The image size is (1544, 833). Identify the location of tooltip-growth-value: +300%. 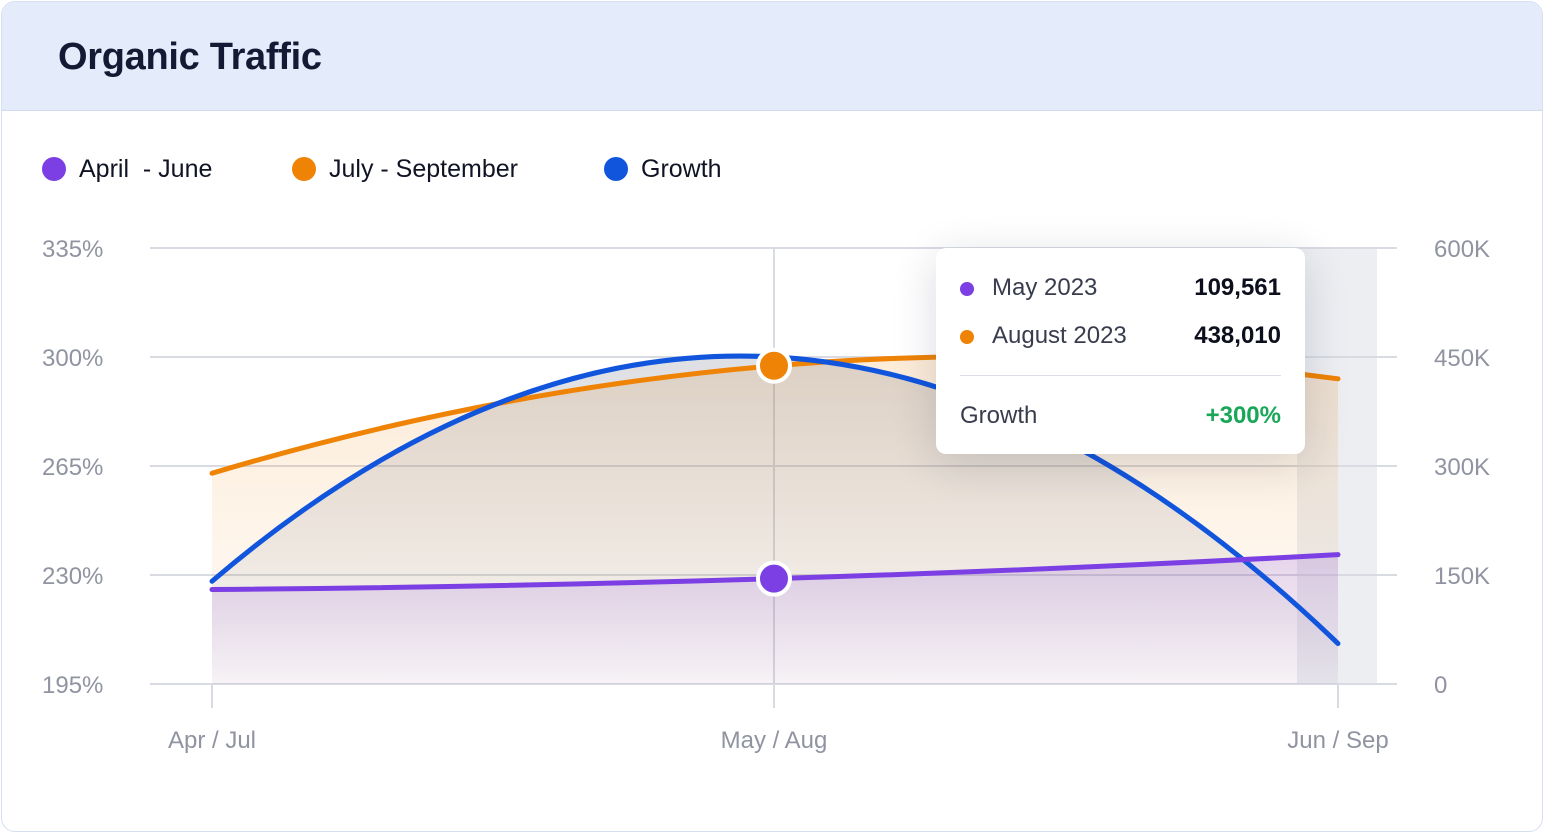
(1243, 415).